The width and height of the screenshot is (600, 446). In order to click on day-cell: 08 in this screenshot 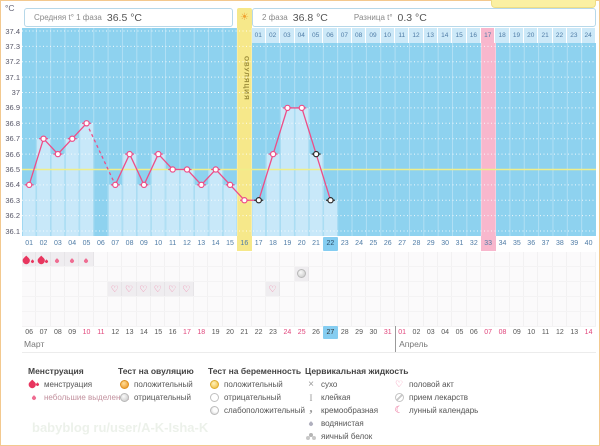, I will do `click(129, 243)`.